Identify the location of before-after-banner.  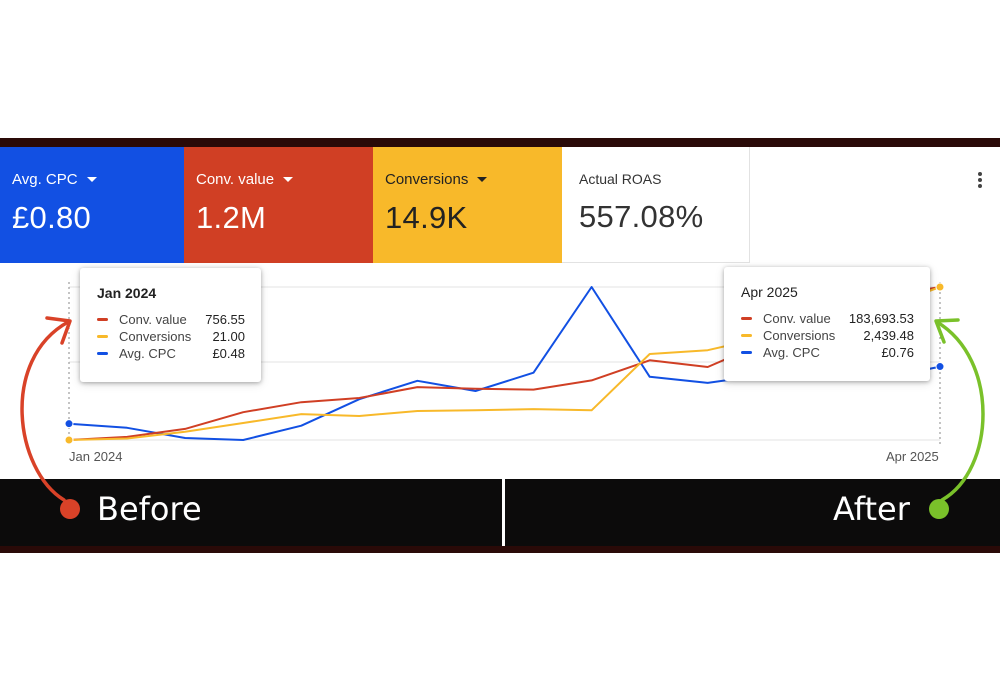
(500, 512).